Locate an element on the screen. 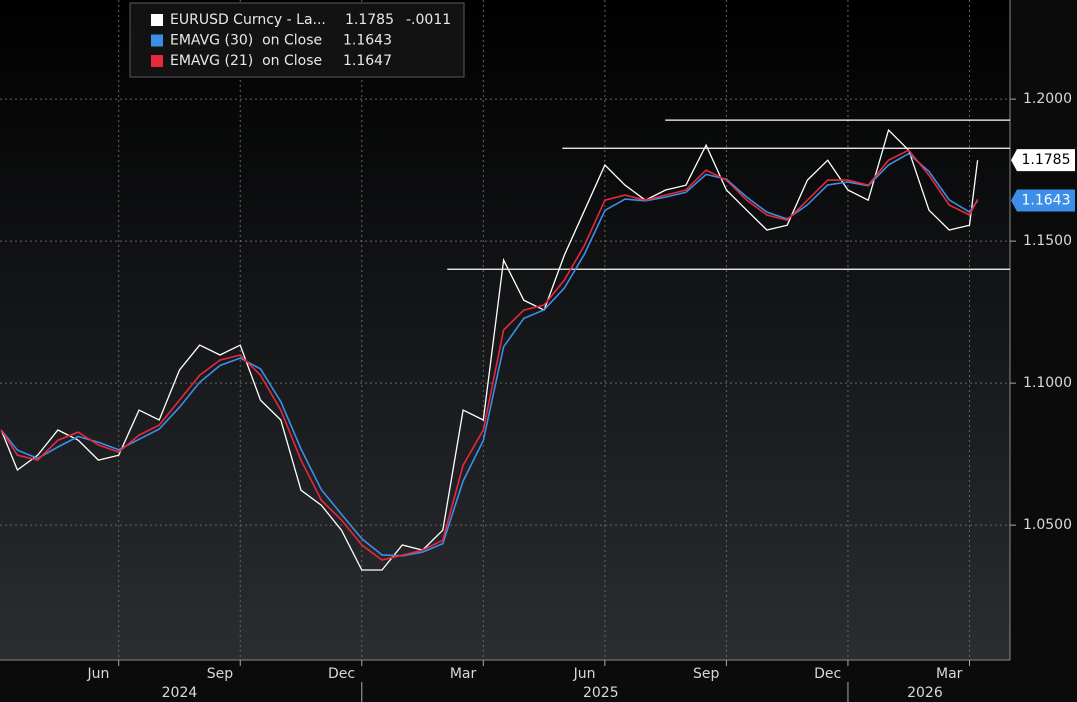  year-label: 2025 is located at coordinates (601, 693).